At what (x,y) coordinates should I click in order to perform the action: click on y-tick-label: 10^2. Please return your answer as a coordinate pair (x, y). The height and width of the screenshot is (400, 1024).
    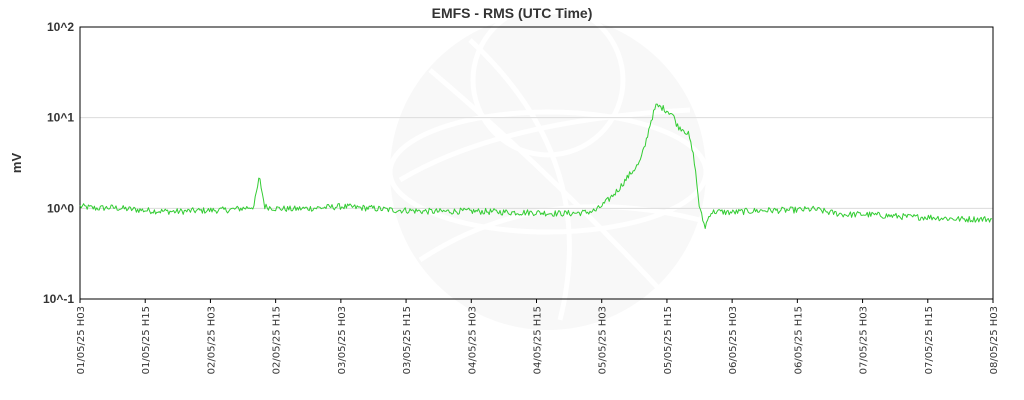
    Looking at the image, I should click on (60, 27).